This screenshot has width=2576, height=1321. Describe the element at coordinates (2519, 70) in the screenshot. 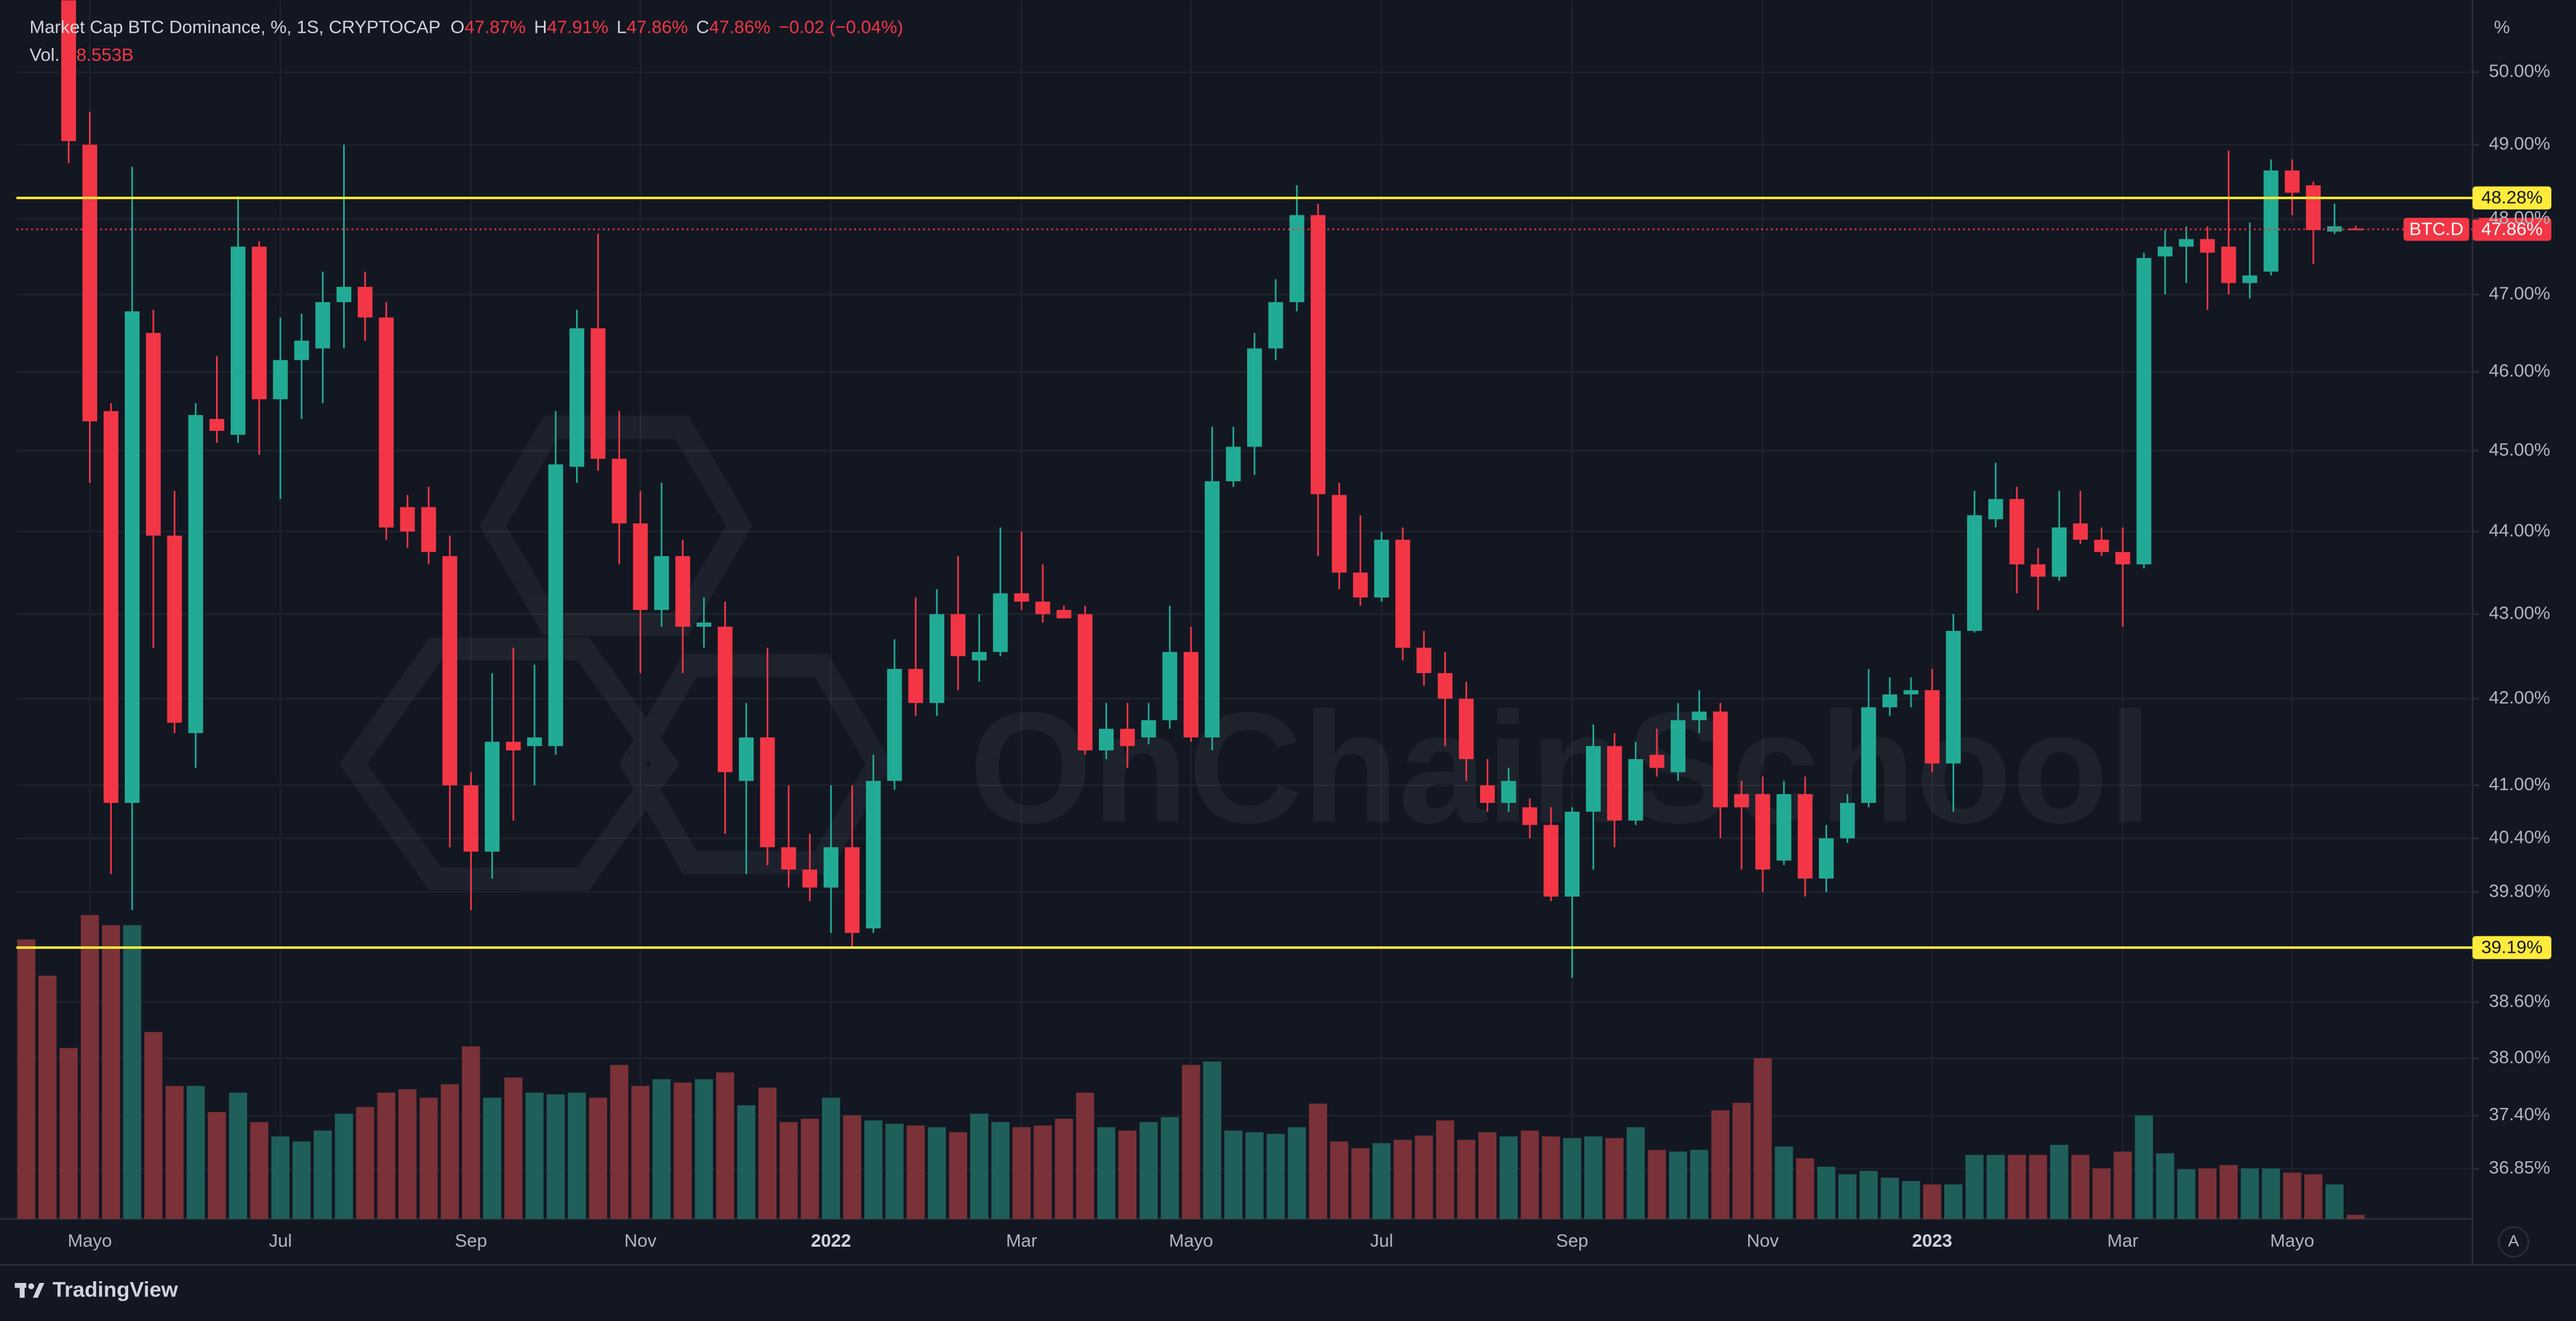

I see `y-tick-label: 50.00%` at that location.